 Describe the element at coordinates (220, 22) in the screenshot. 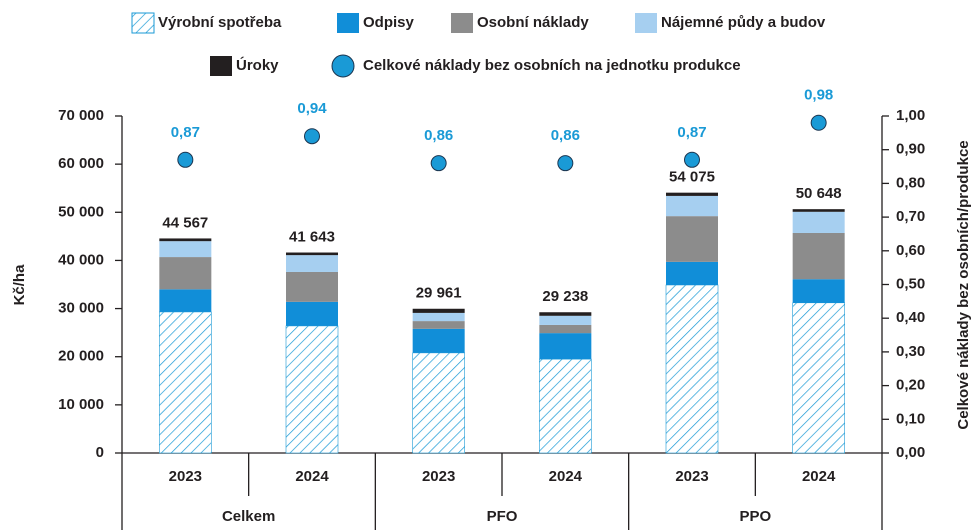

I see `legend-label: Výrobní spotřeba` at that location.